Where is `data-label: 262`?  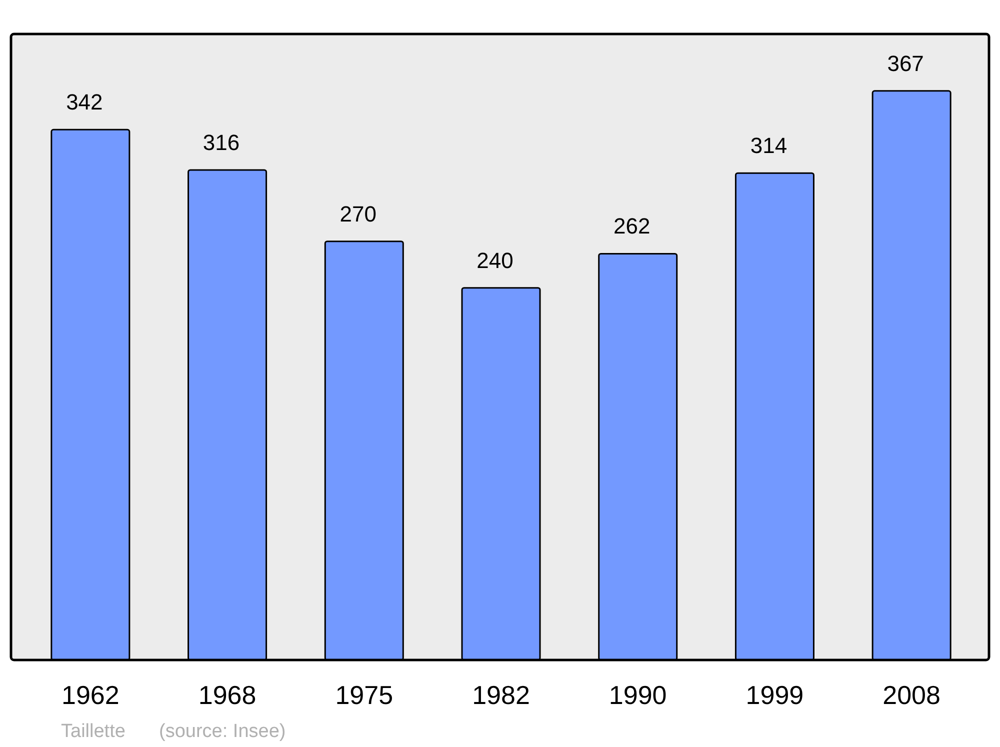 data-label: 262 is located at coordinates (632, 226).